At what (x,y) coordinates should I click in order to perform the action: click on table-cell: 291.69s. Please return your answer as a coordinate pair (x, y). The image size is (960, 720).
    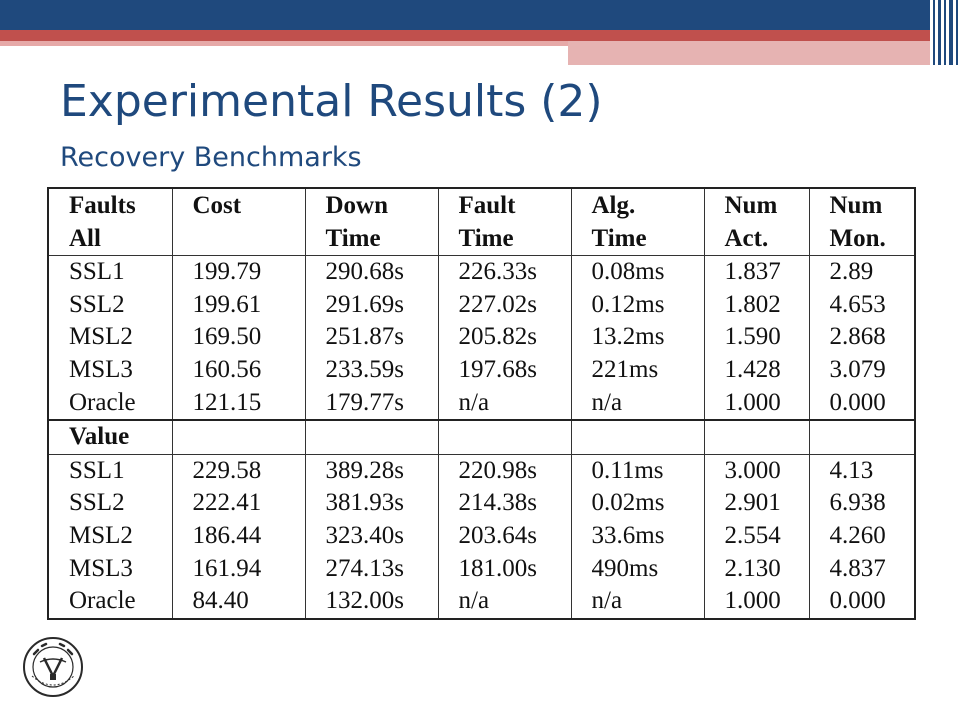
    Looking at the image, I should click on (371, 305).